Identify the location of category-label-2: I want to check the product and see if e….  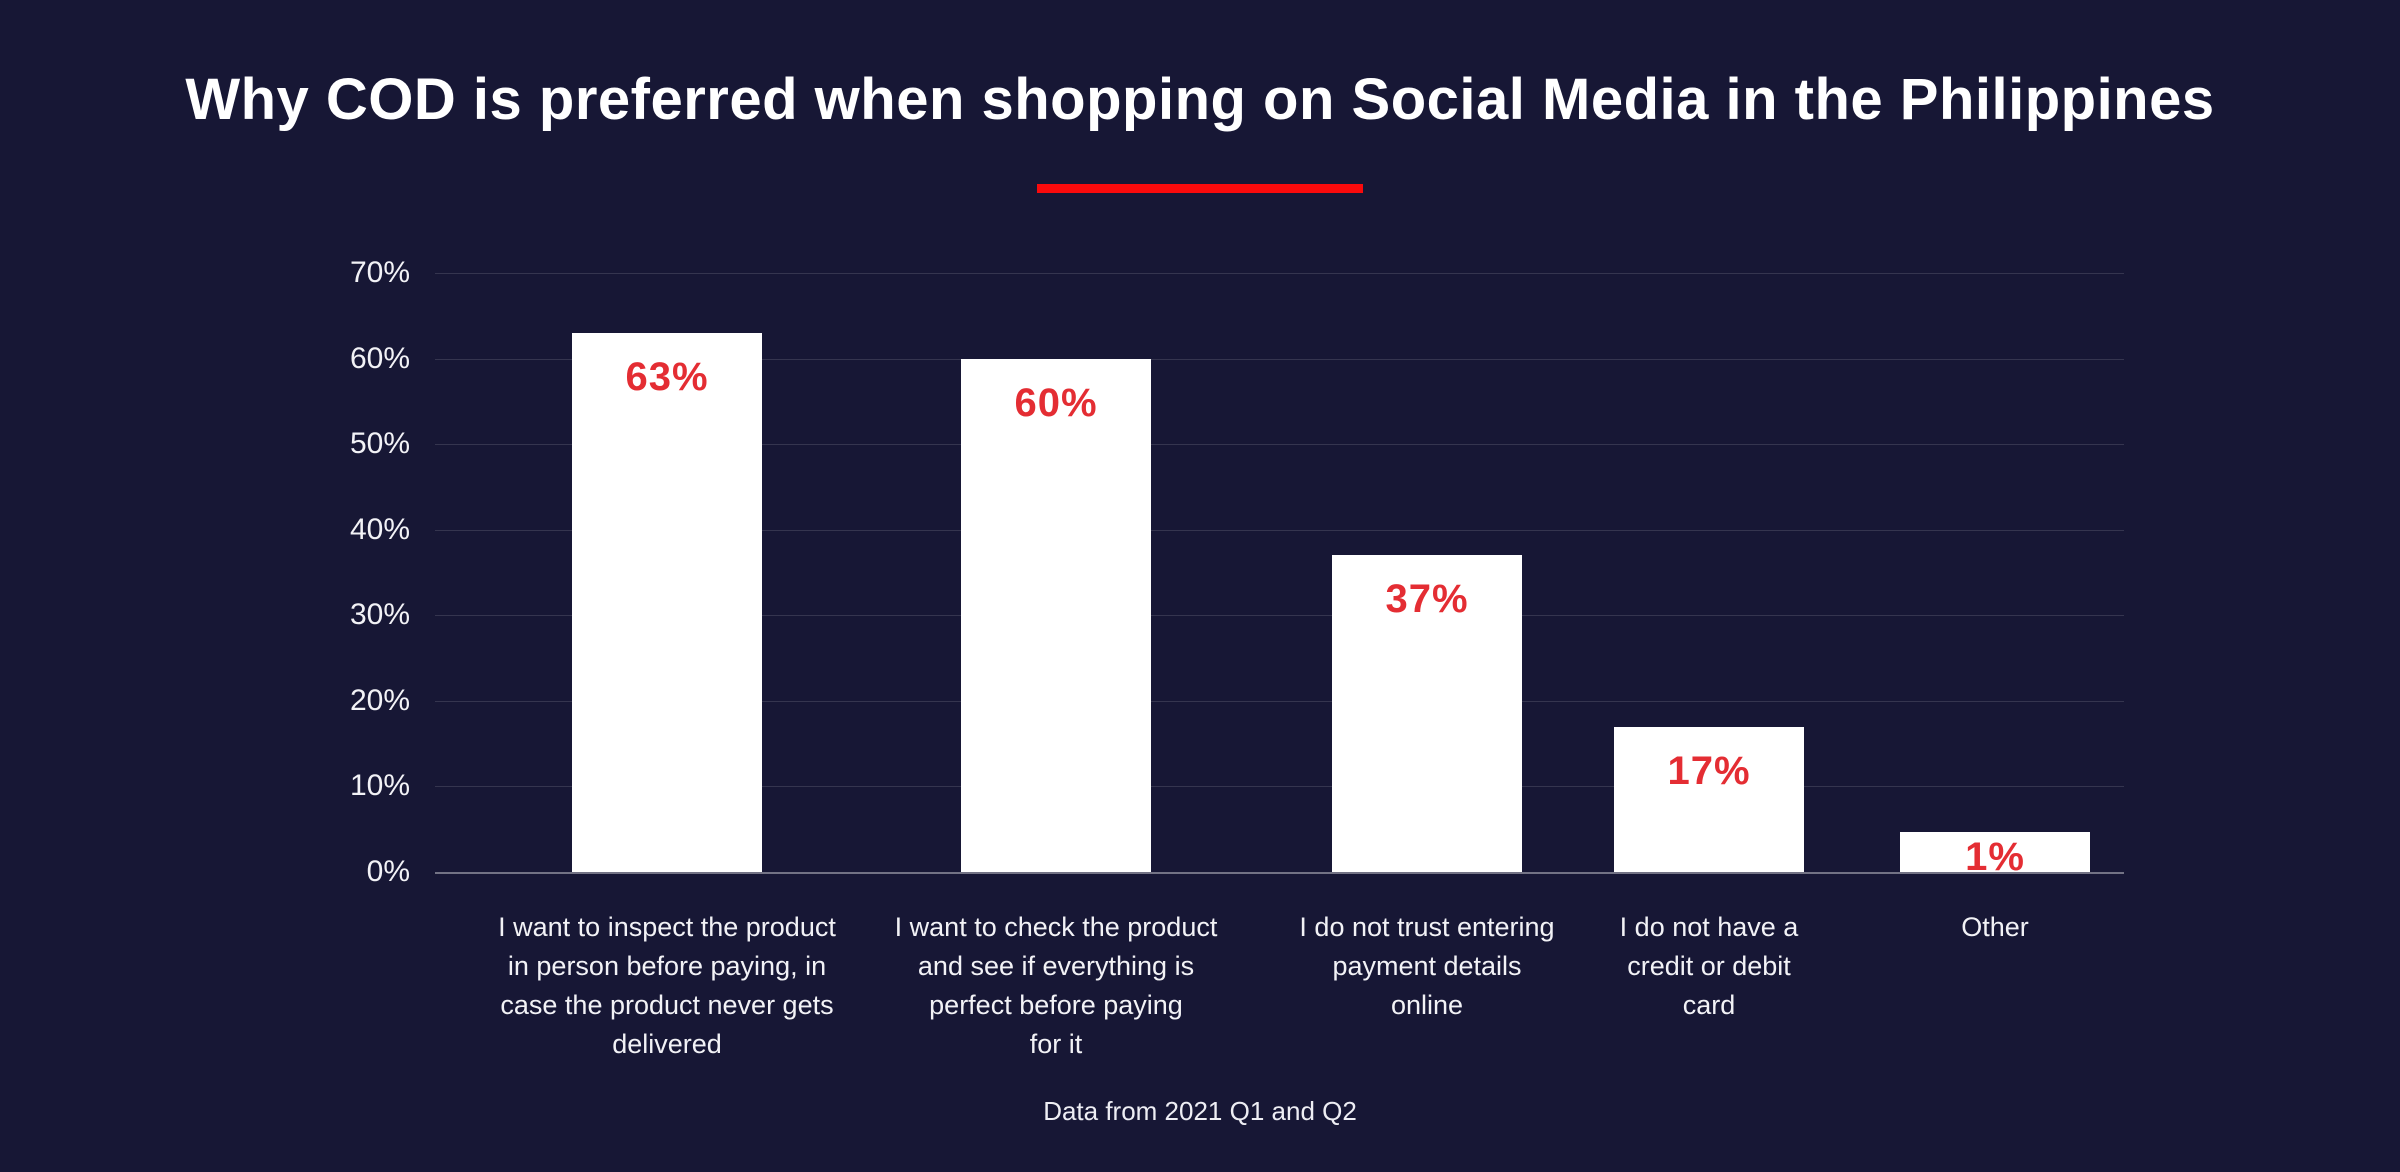
(1056, 985).